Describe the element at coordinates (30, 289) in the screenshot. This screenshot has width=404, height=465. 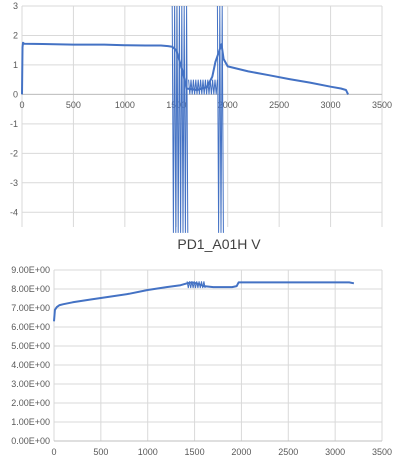
I see `y-tick-label: 8.00E+00` at that location.